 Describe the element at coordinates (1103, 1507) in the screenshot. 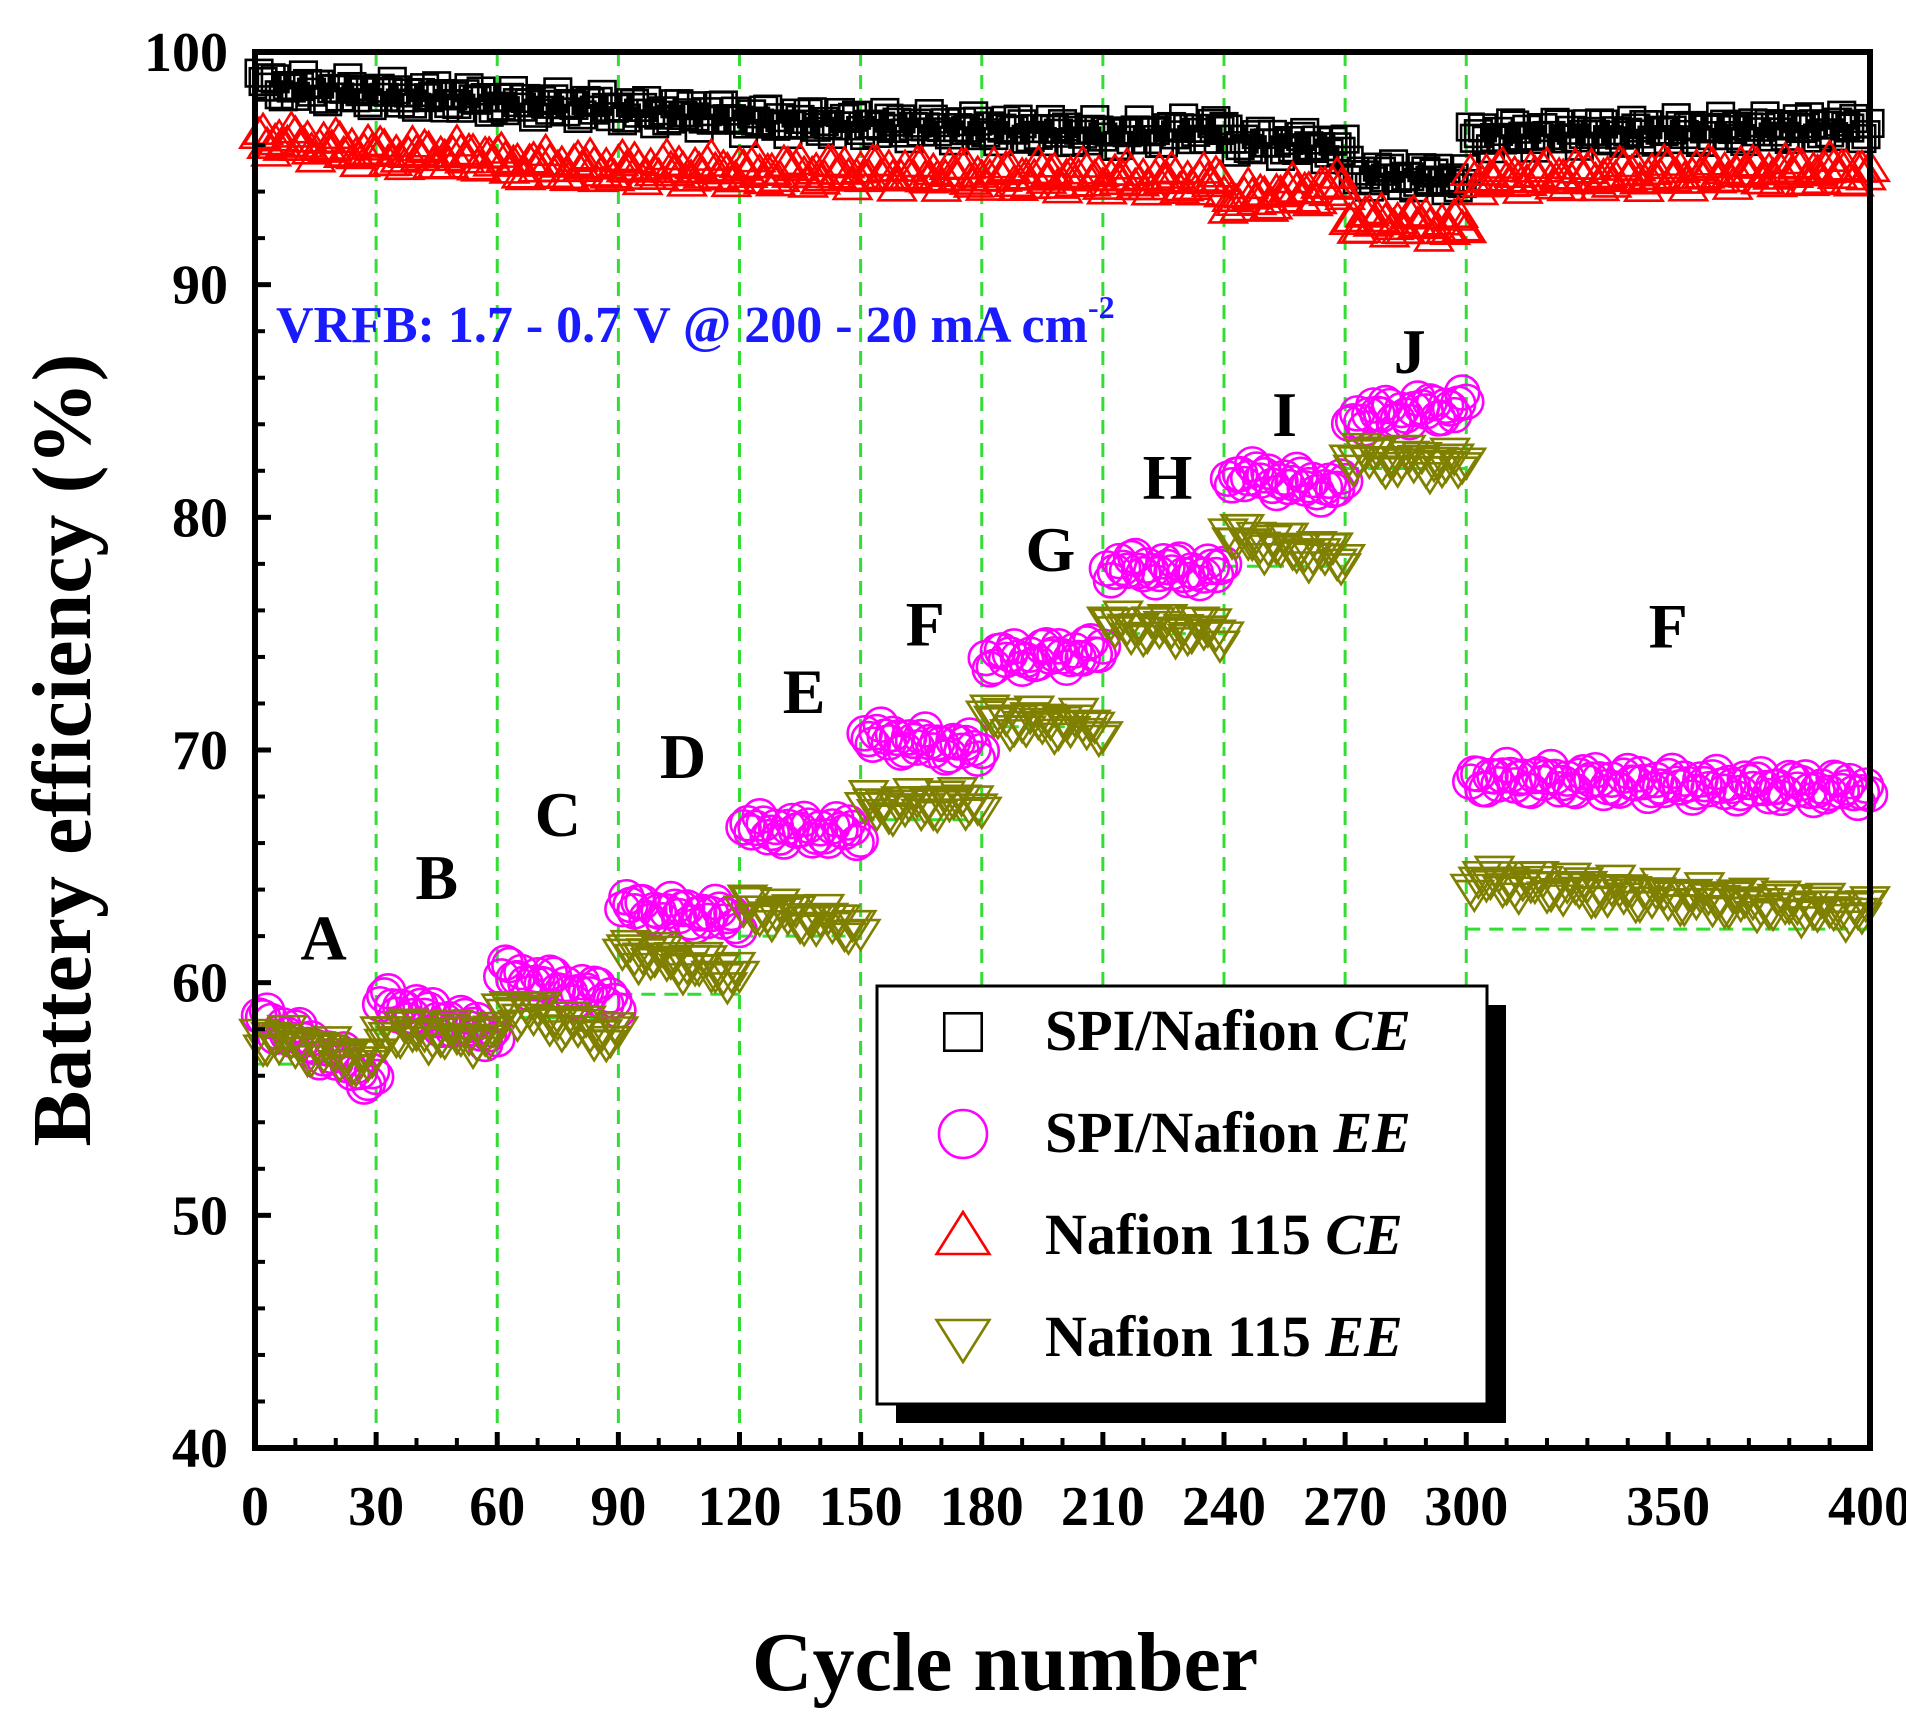

I see `x-tick-label: 210` at that location.